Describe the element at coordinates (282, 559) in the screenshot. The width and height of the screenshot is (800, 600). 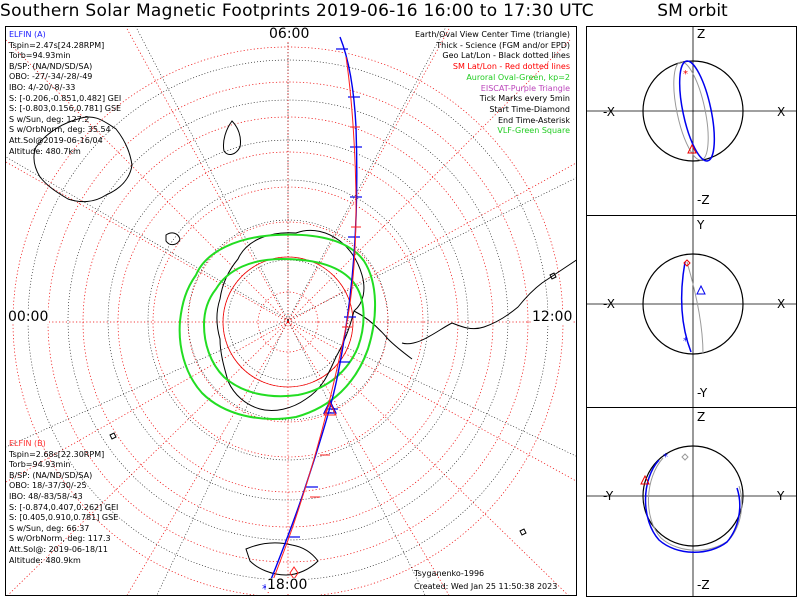
I see `africa-coast` at that location.